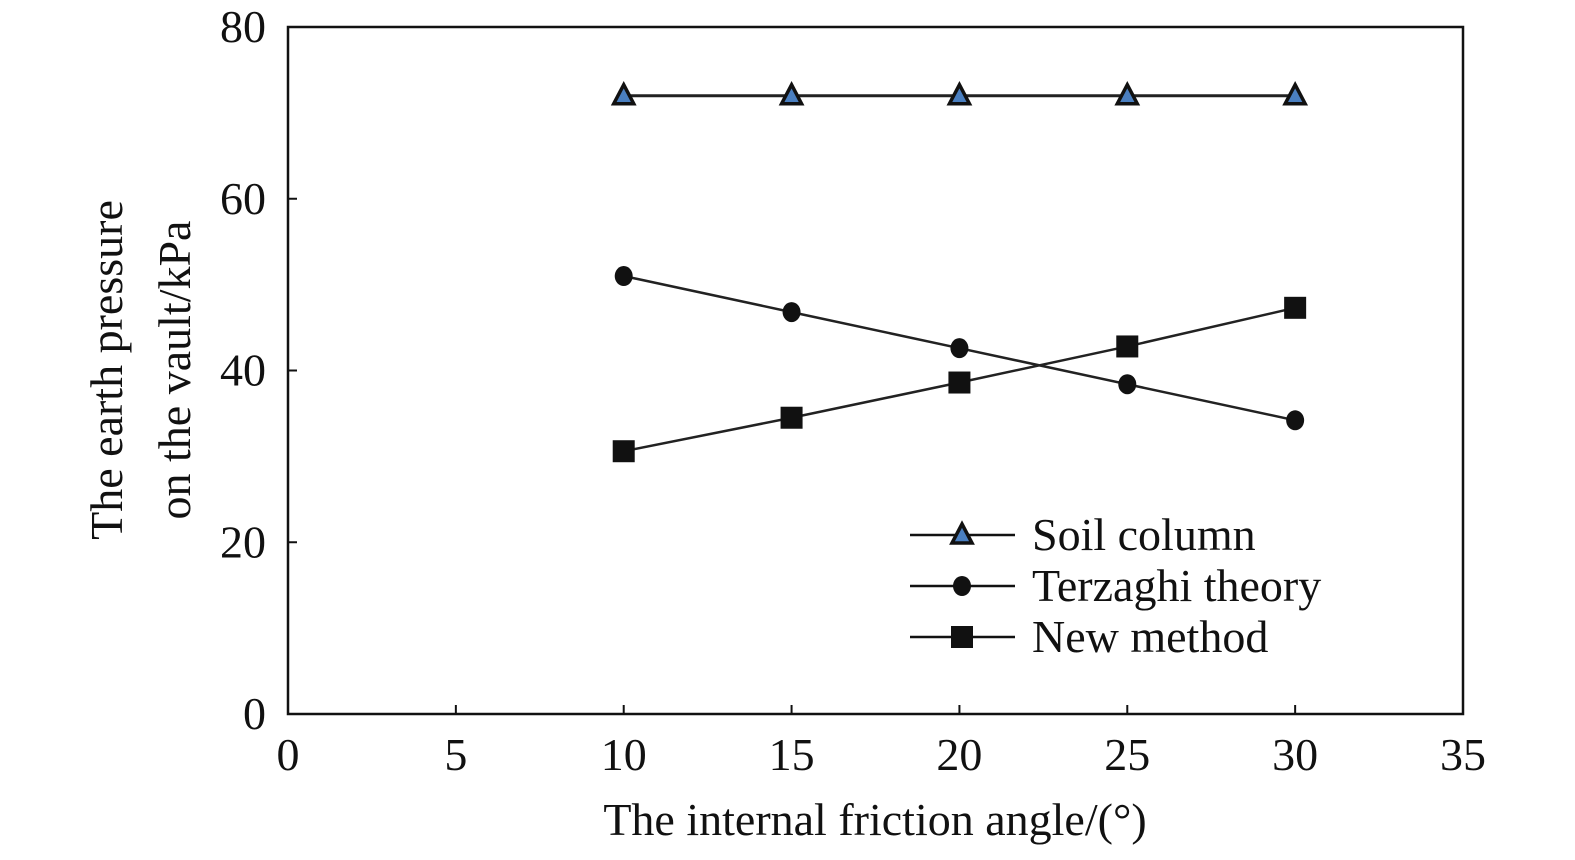 The height and width of the screenshot is (860, 1575). I want to click on legend-marker-circle, so click(962, 586).